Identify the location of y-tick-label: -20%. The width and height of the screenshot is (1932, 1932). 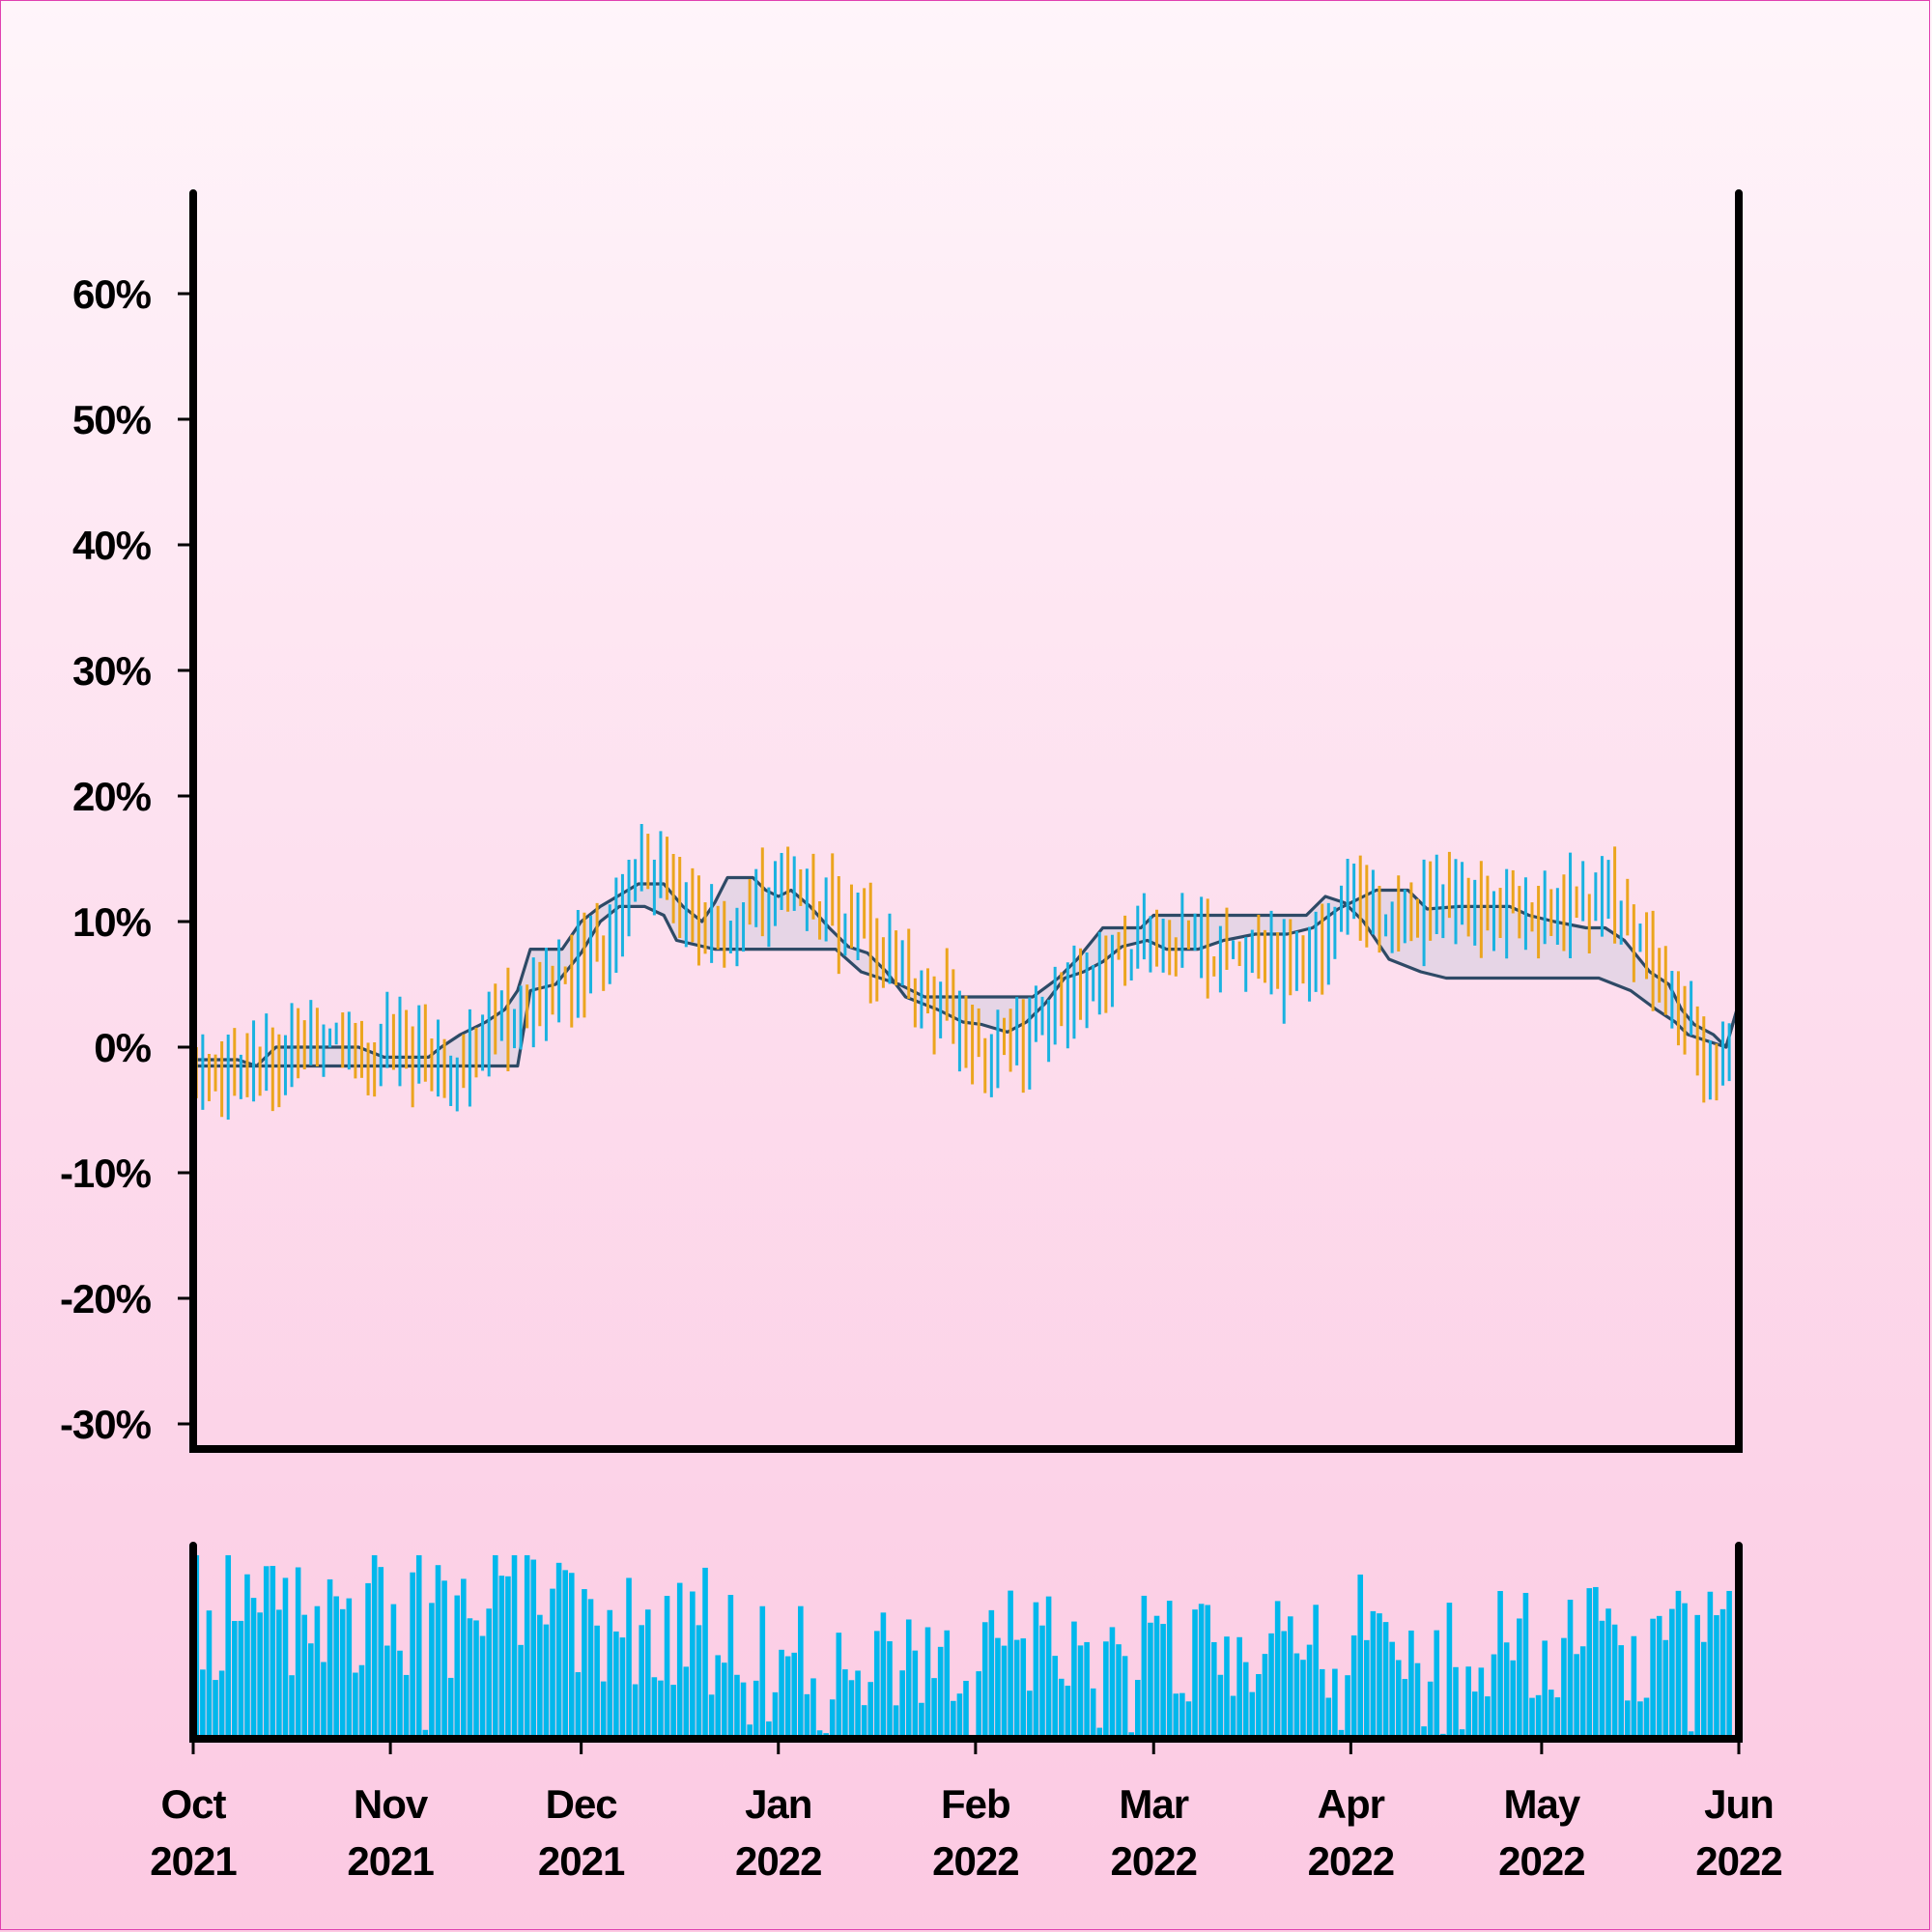
(106, 1298).